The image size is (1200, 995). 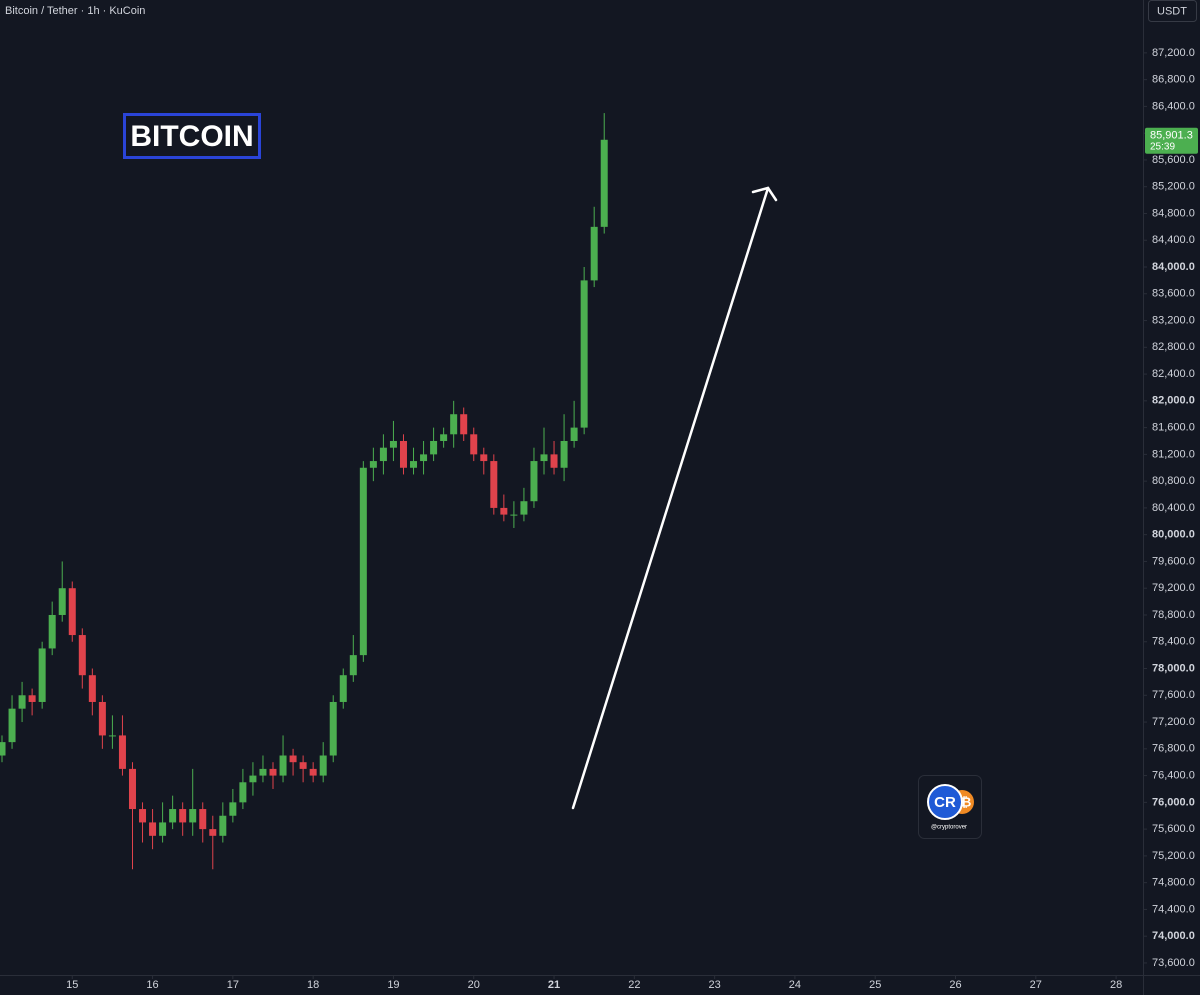 I want to click on y-tick-label: 81,200.0, so click(x=1173, y=454).